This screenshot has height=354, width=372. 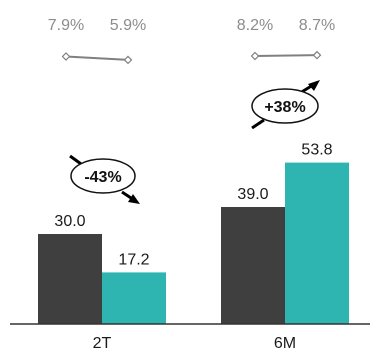 What do you see at coordinates (191, 57) in the screenshot?
I see `margin-lines` at bounding box center [191, 57].